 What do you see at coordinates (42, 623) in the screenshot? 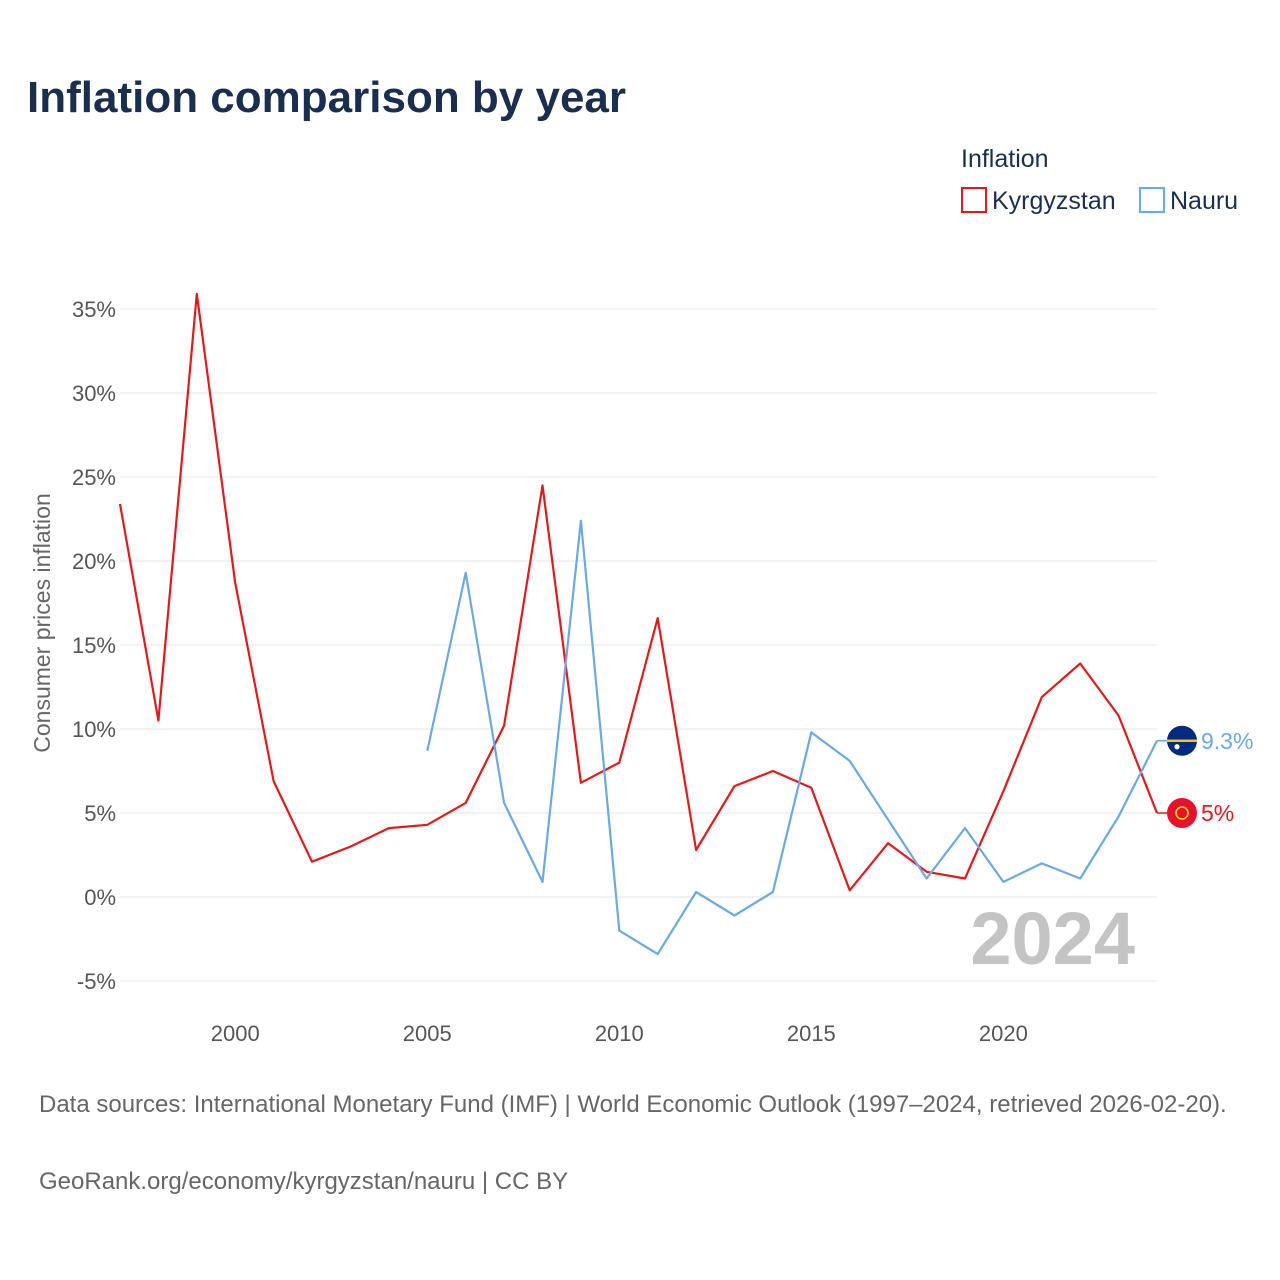
I see `y-axis-title: Consumer prices inflation` at bounding box center [42, 623].